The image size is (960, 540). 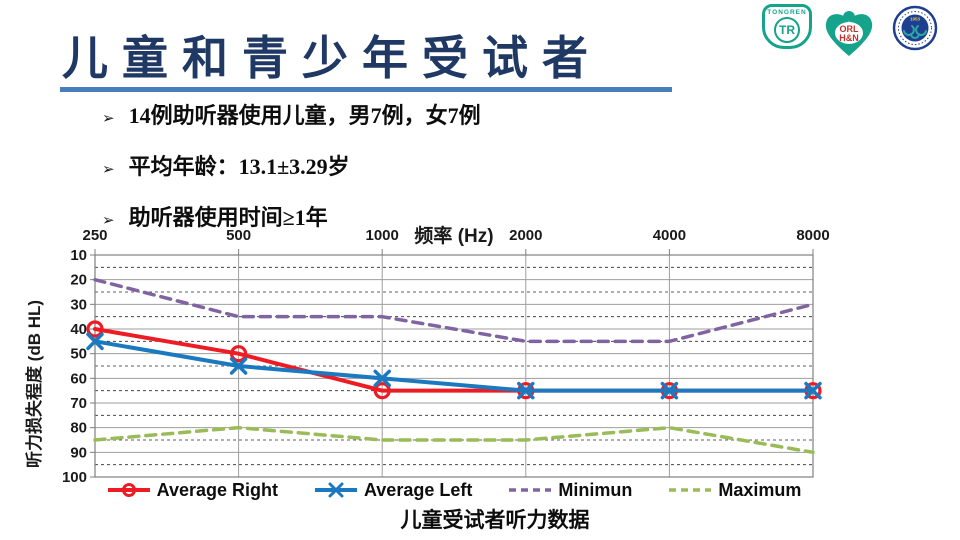 What do you see at coordinates (366, 89) in the screenshot?
I see `title-underline` at bounding box center [366, 89].